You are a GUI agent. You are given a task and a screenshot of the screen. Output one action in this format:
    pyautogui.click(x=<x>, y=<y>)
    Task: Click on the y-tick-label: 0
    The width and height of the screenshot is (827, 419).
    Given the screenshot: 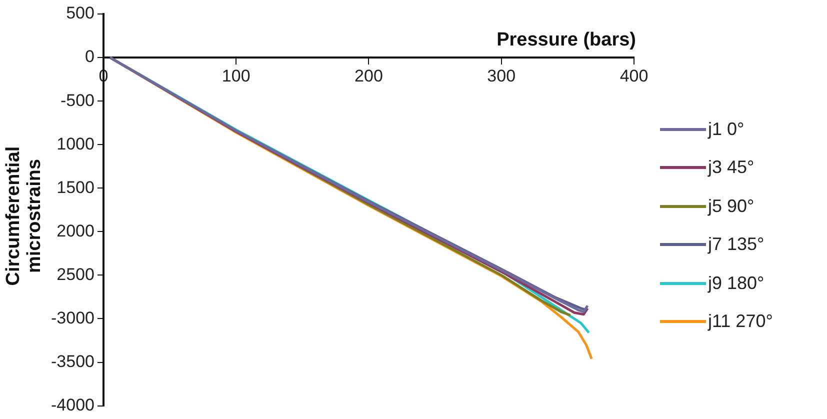 What is the action you would take?
    pyautogui.click(x=89, y=56)
    